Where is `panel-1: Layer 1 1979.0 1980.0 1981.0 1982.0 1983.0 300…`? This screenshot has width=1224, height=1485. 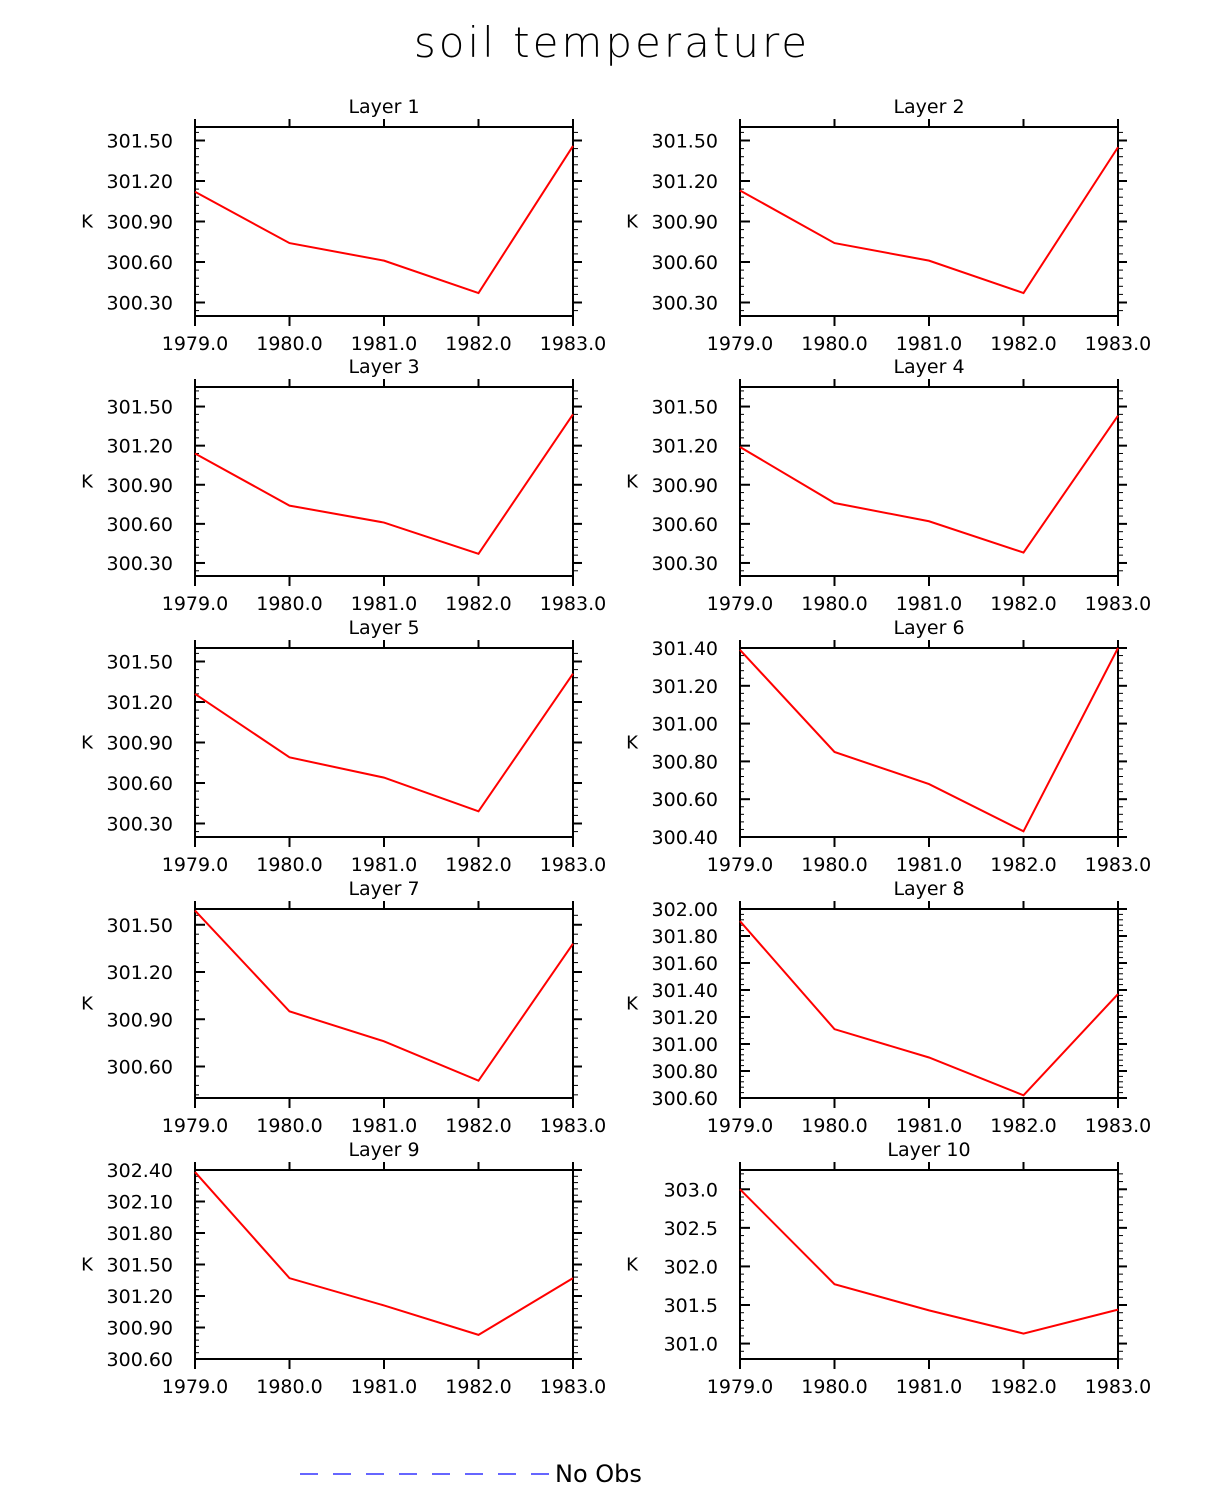
panel-1: Layer 1 1979.0 1980.0 1981.0 1982.0 1983.0 300… is located at coordinates (343, 225).